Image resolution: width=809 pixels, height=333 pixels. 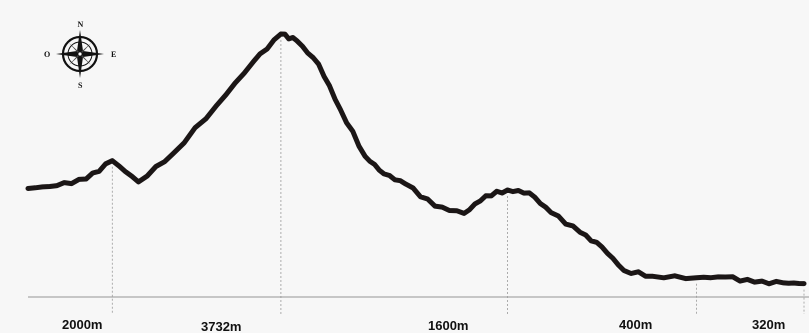 I want to click on compass-west-label: O, so click(x=47, y=54).